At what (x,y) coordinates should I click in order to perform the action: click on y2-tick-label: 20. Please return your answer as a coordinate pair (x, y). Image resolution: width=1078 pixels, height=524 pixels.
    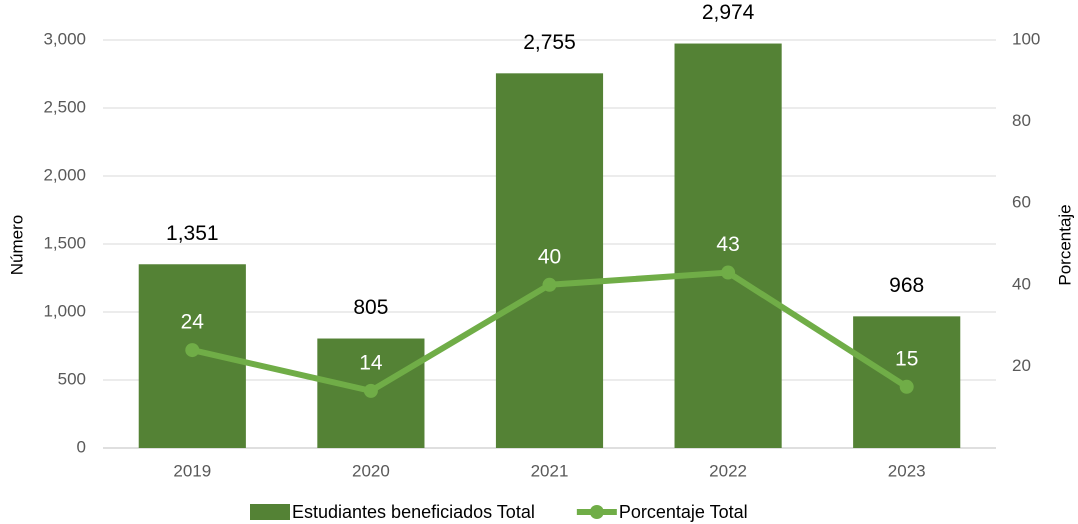
    Looking at the image, I should click on (1021, 365).